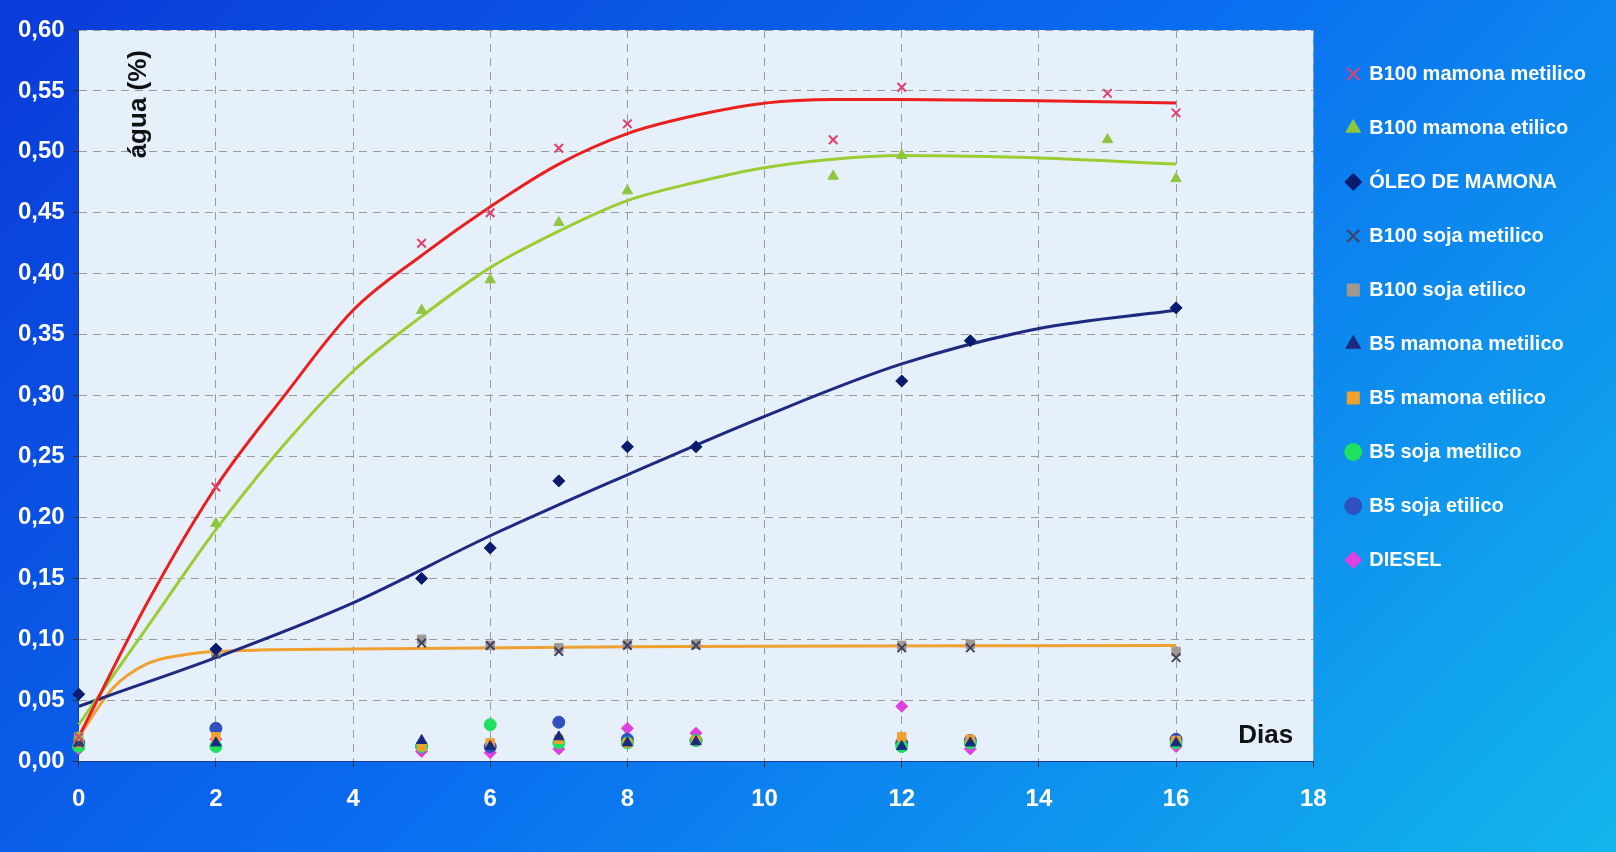  Describe the element at coordinates (1463, 180) in the screenshot. I see `legend-label: ÓLEO DE MAMONA` at that location.